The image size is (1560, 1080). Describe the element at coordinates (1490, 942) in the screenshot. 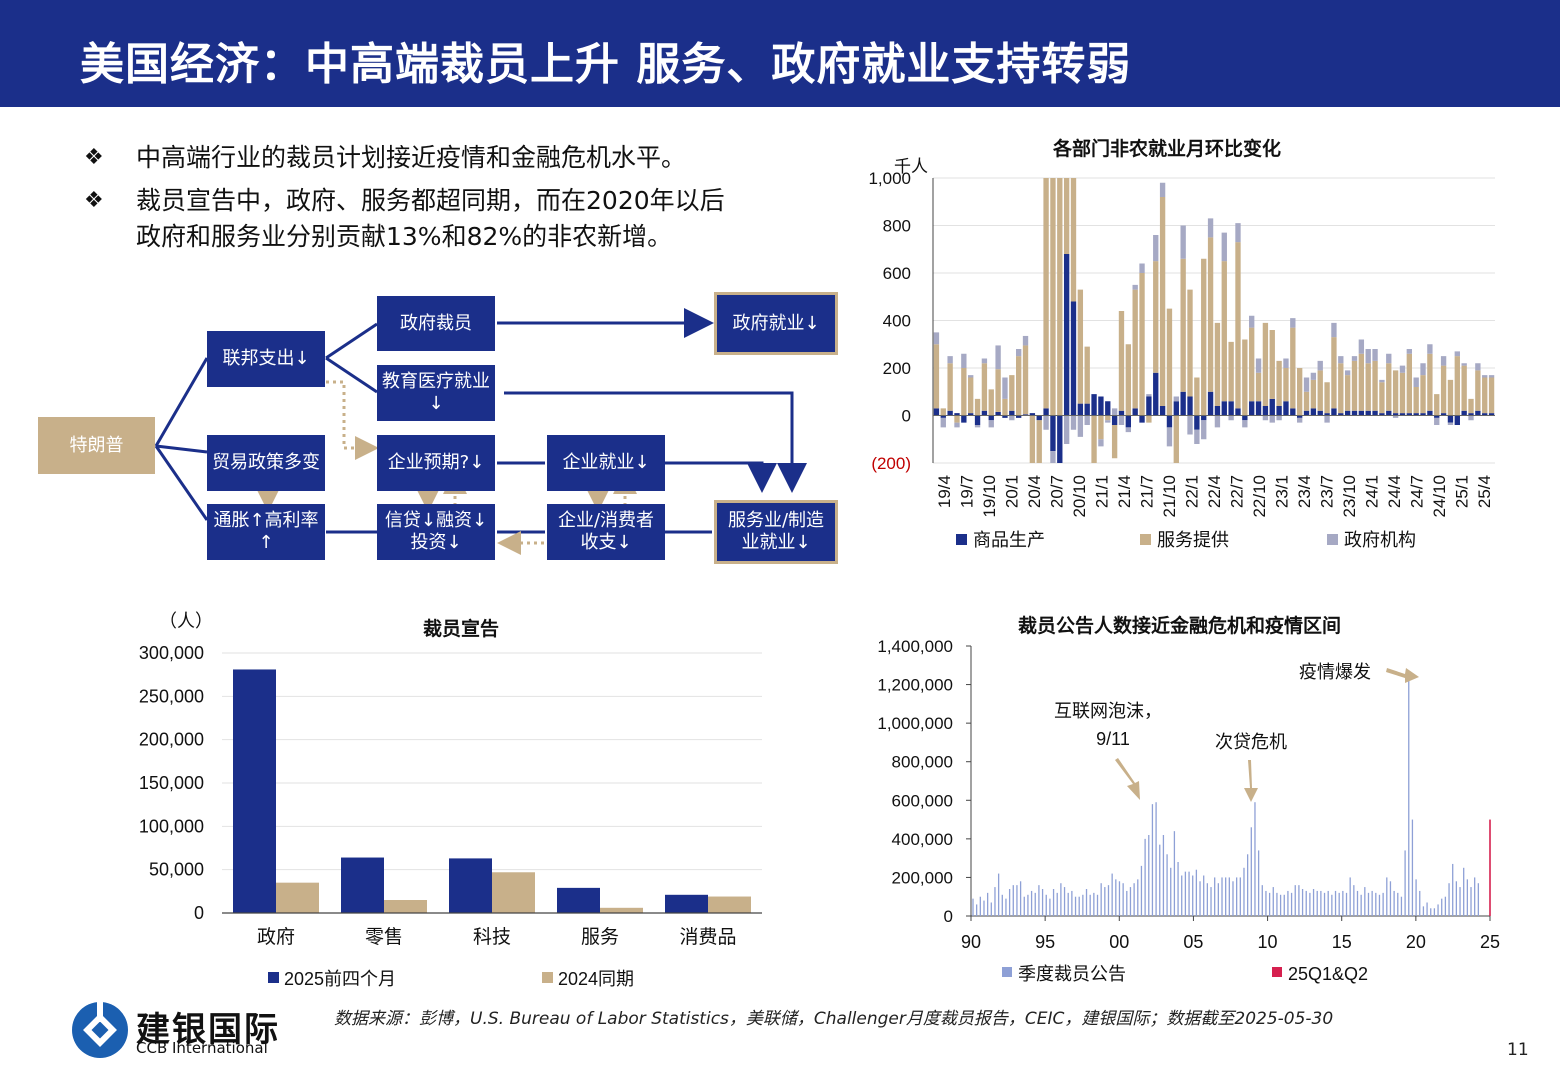

I see `chart3-xtick-label: 25` at that location.